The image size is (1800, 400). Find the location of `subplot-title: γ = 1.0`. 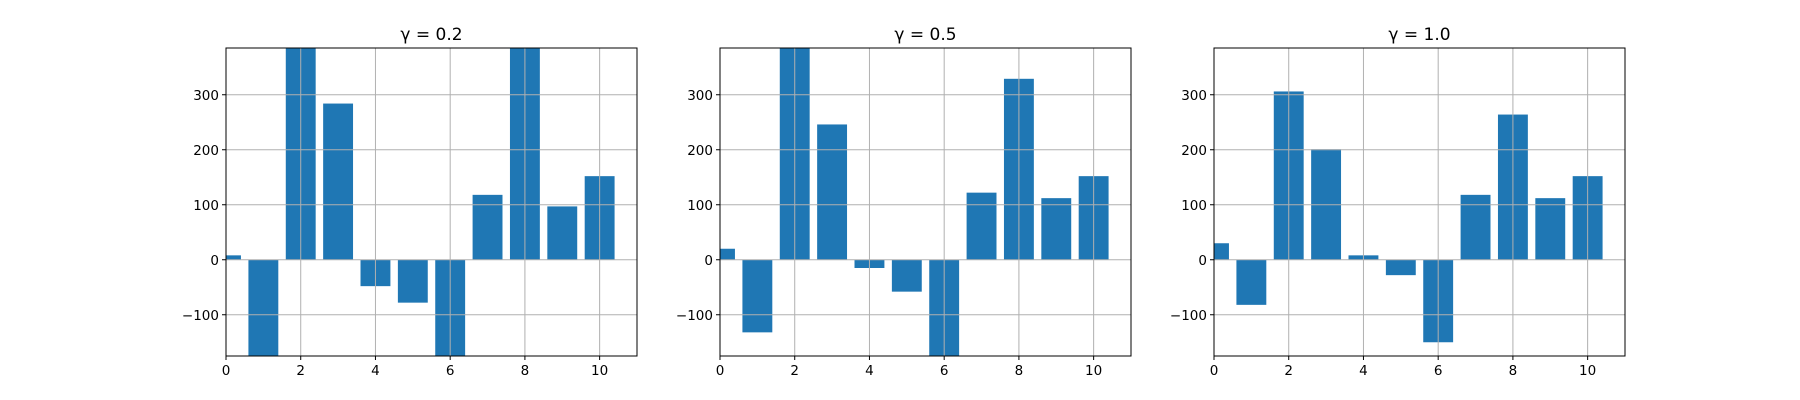

subplot-title: γ = 1.0 is located at coordinates (1419, 35).